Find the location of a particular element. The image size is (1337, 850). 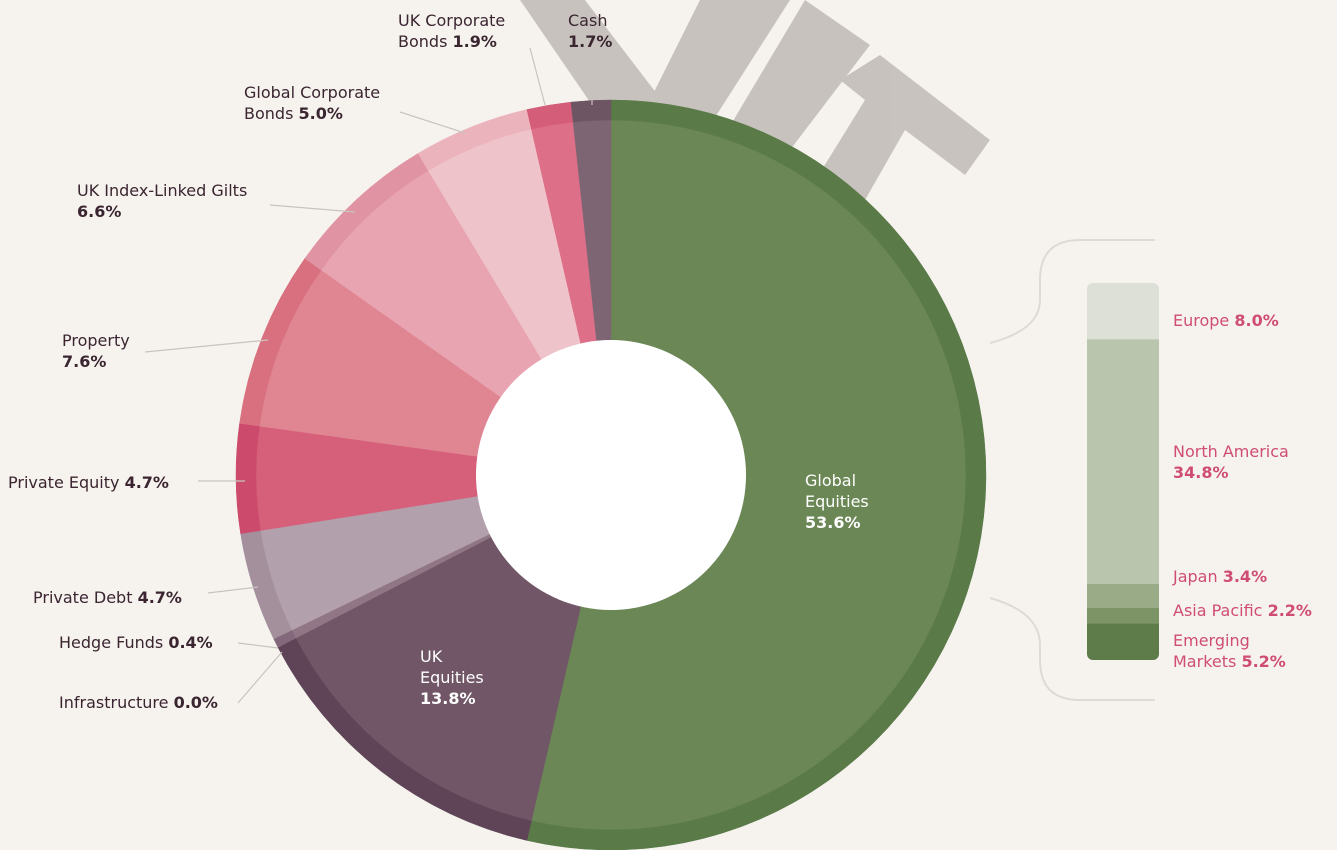

label-value: 13.8% is located at coordinates (448, 698).